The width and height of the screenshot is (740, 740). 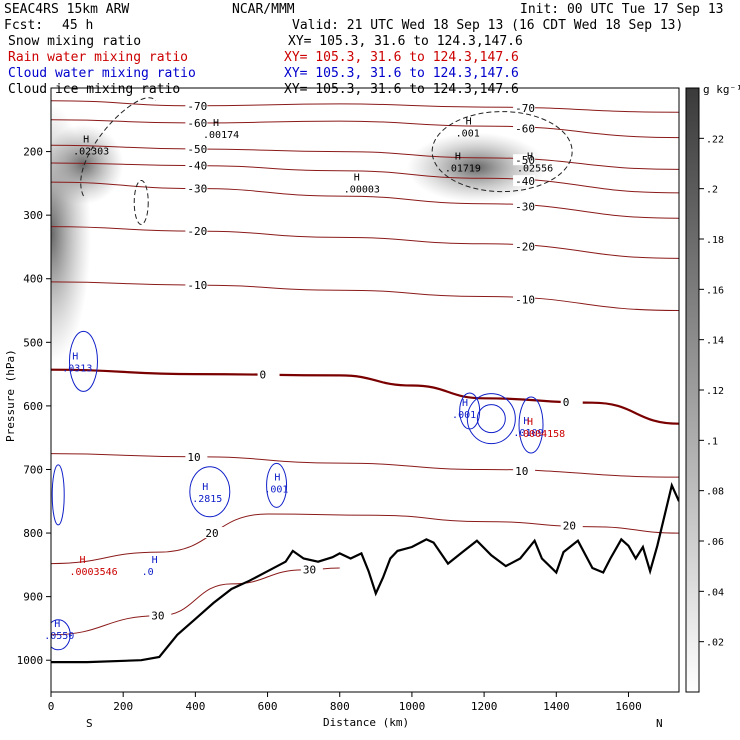 What do you see at coordinates (30, 660) in the screenshot?
I see `y-tick-label: 1000` at bounding box center [30, 660].